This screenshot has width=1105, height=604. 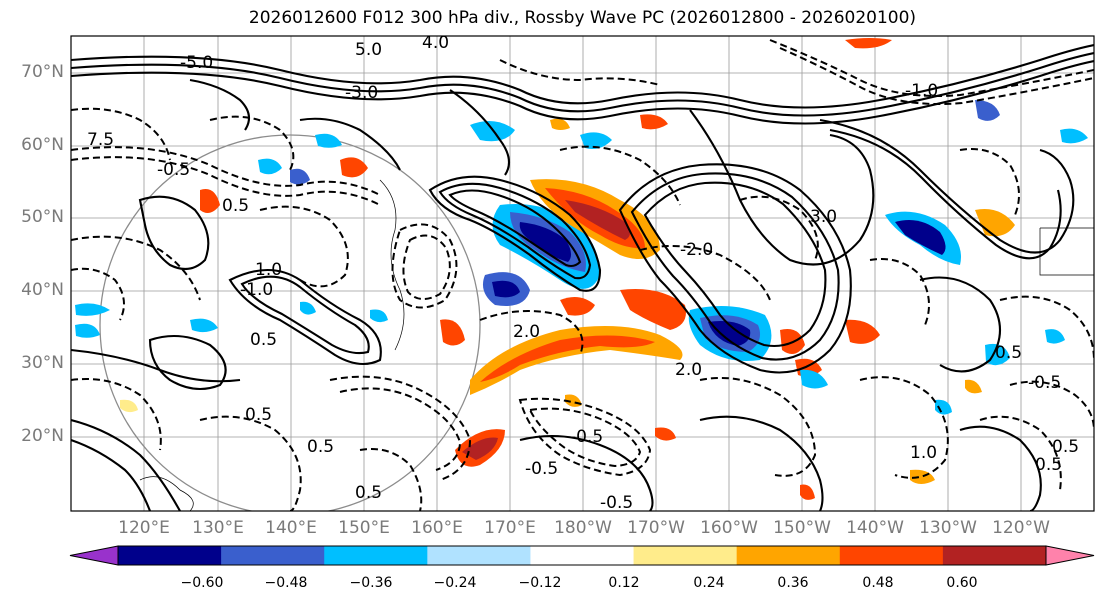 I want to click on colorbar-tick-label: 0.12, so click(x=624, y=583).